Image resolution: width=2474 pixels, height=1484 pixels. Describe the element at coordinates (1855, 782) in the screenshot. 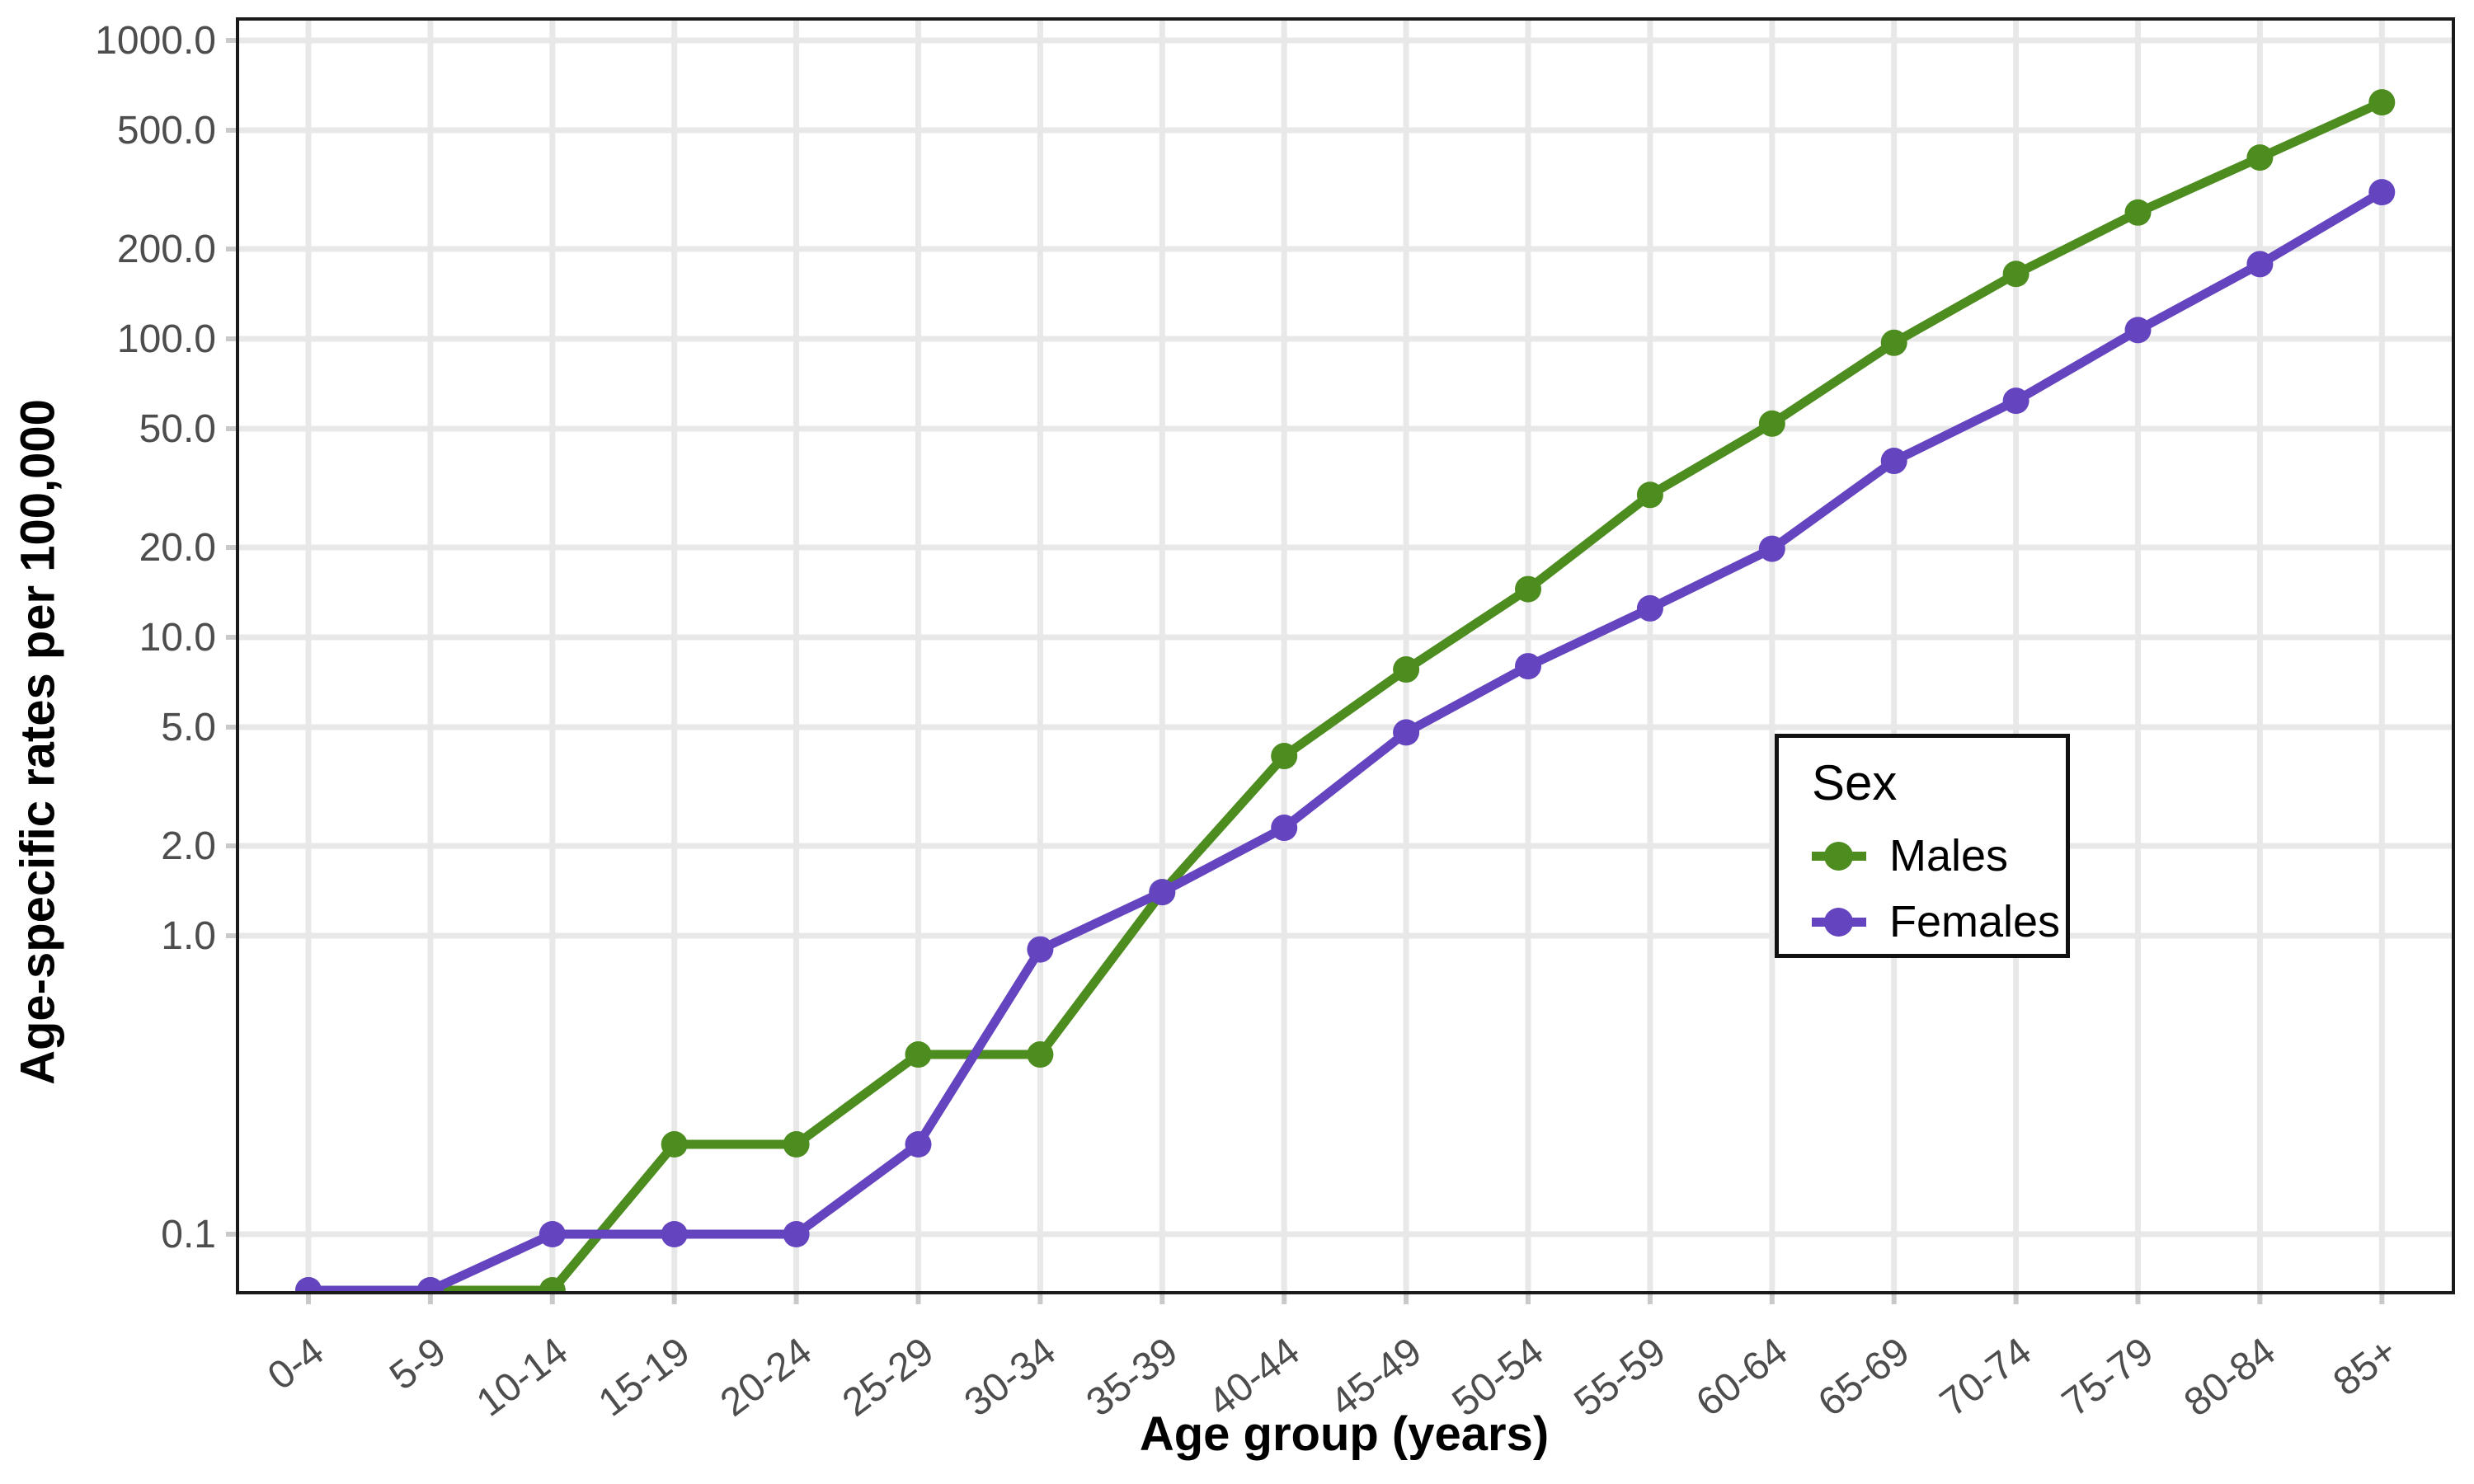

I see `legend-title: Sex` at that location.